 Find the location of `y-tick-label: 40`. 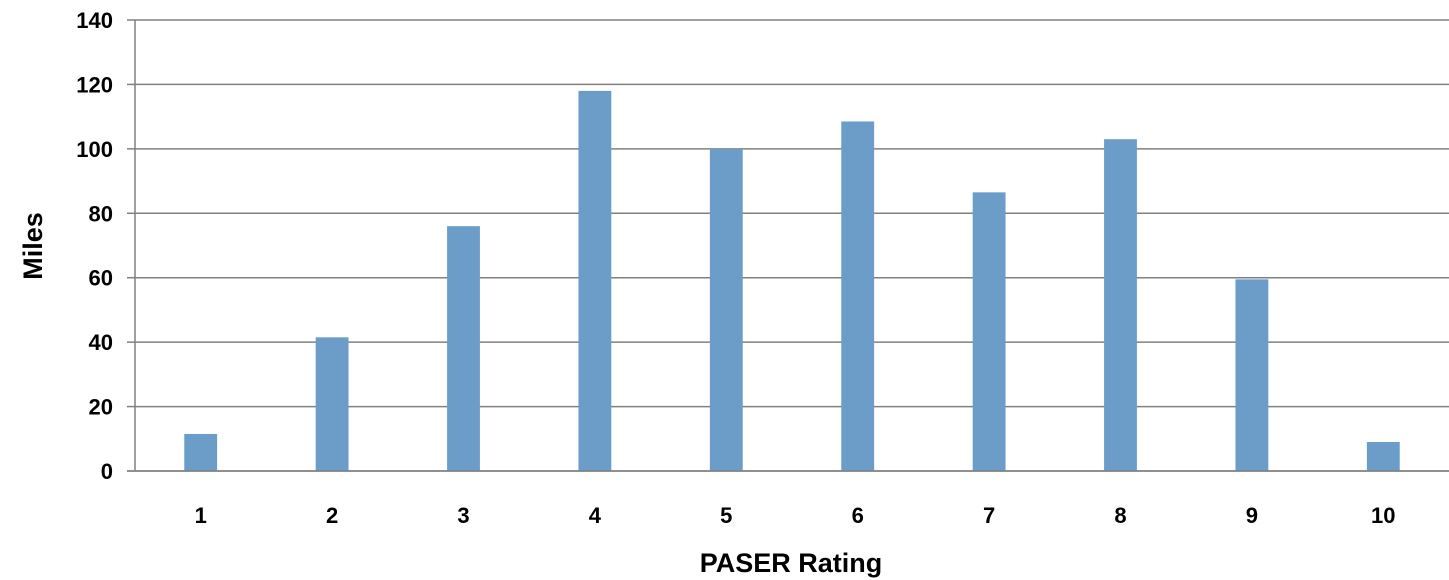

y-tick-label: 40 is located at coordinates (101, 342).